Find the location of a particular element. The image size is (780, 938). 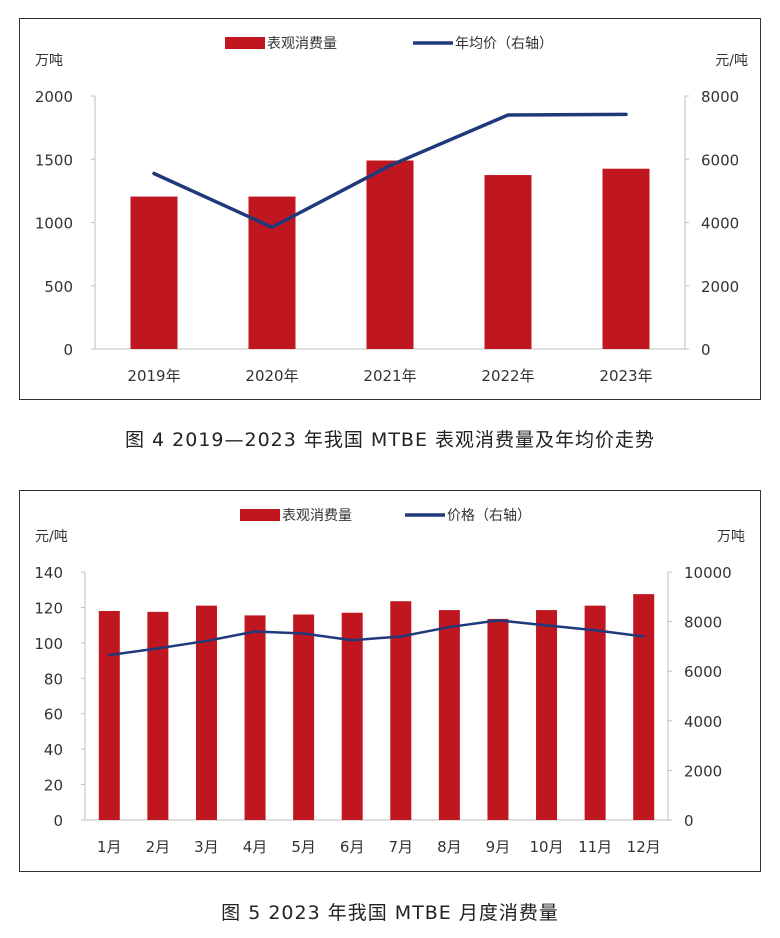

left-tick-label: 60 is located at coordinates (53, 715).